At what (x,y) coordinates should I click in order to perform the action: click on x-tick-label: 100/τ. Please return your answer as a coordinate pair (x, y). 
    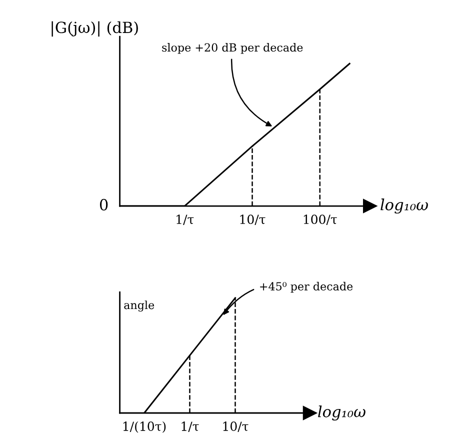
    Looking at the image, I should click on (320, 220).